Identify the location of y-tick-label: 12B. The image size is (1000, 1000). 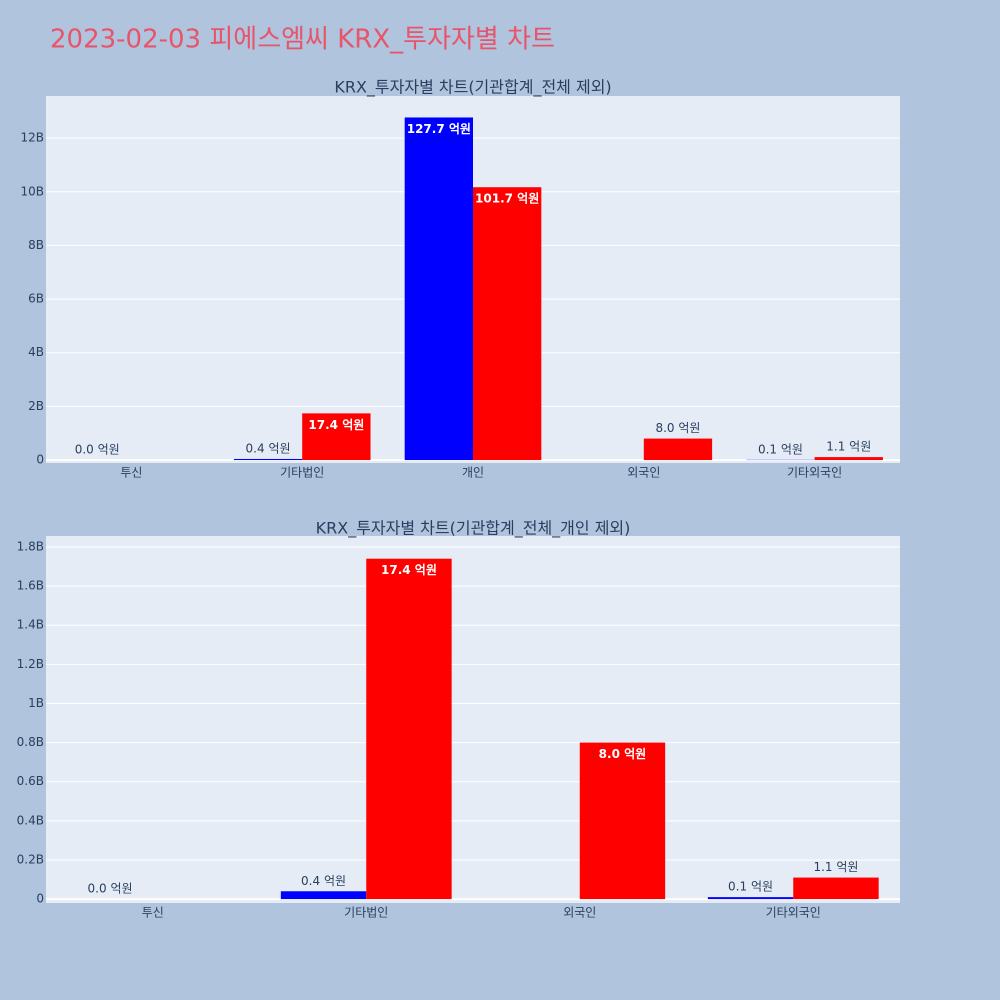
(32, 138).